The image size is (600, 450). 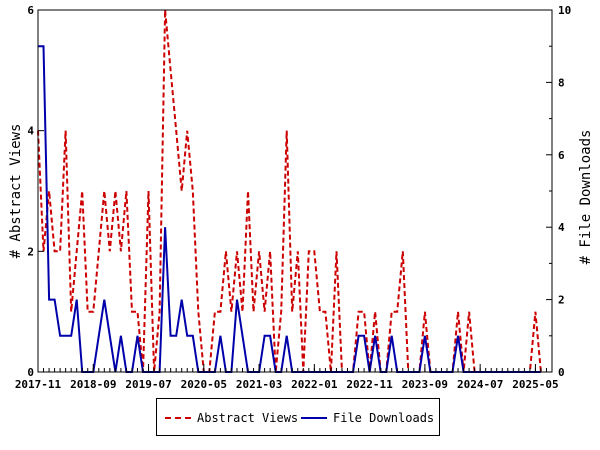 What do you see at coordinates (30, 251) in the screenshot?
I see `y-left-tick-label: 2` at bounding box center [30, 251].